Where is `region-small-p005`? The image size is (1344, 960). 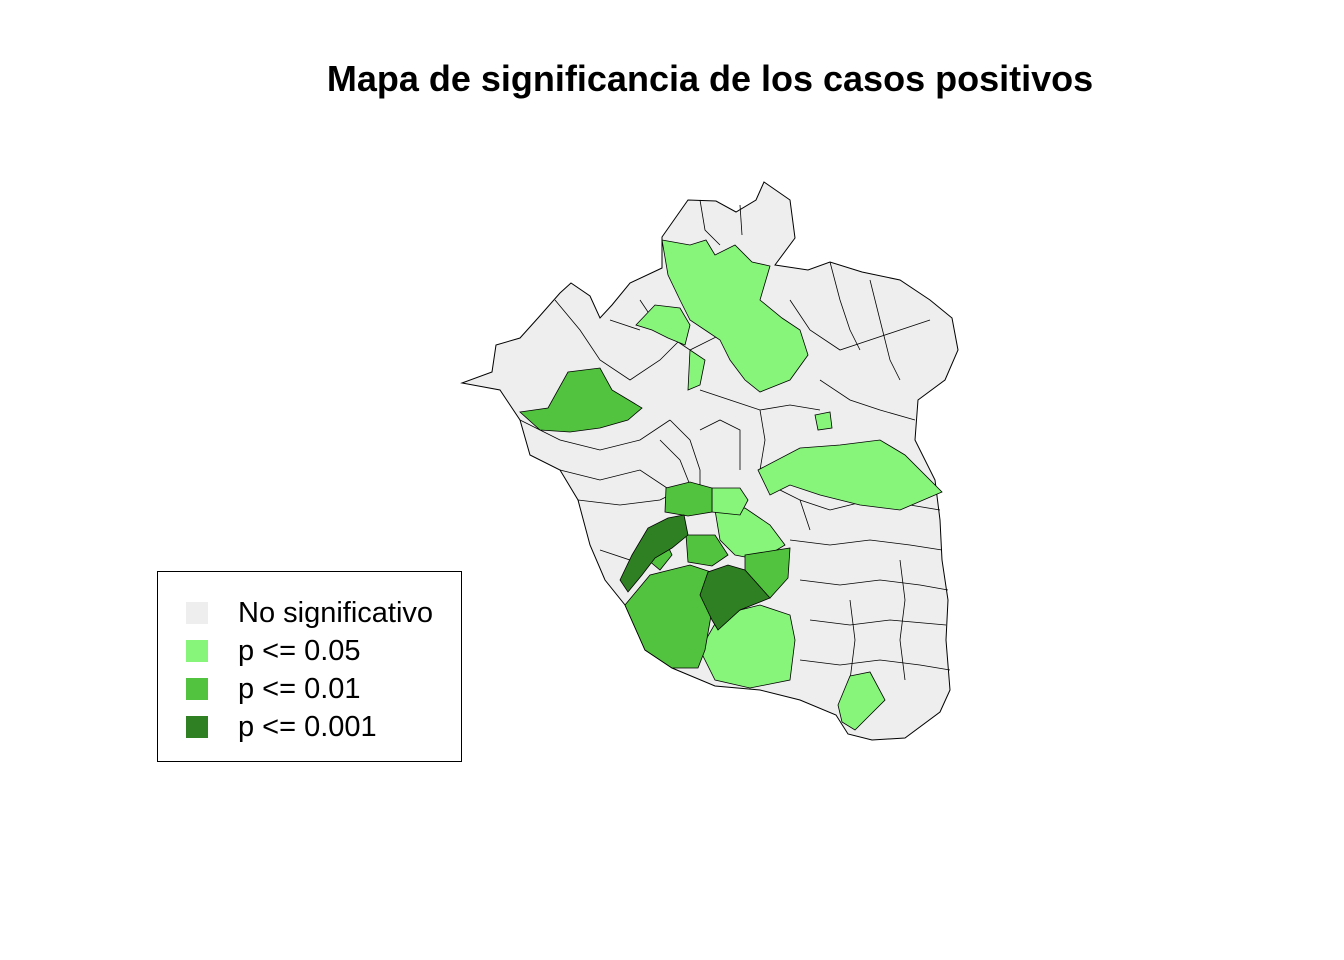
region-small-p005 is located at coordinates (823, 421).